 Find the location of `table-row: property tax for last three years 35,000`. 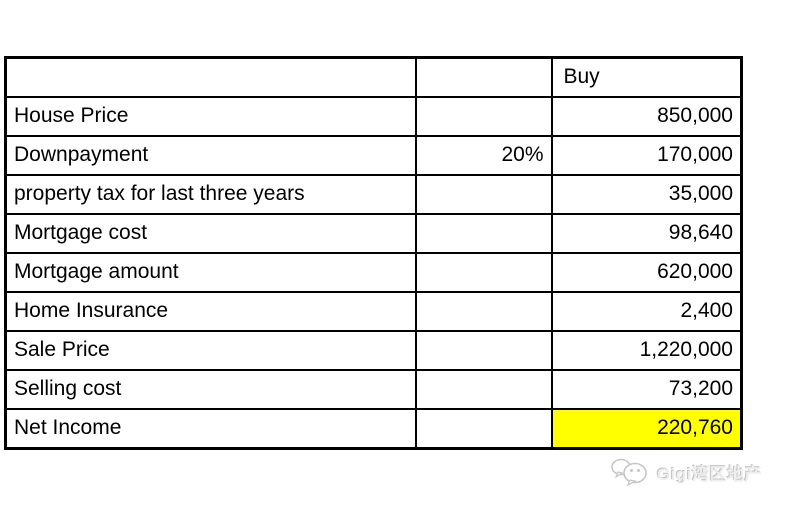

table-row: property tax for last three years 35,000 is located at coordinates (373, 194).